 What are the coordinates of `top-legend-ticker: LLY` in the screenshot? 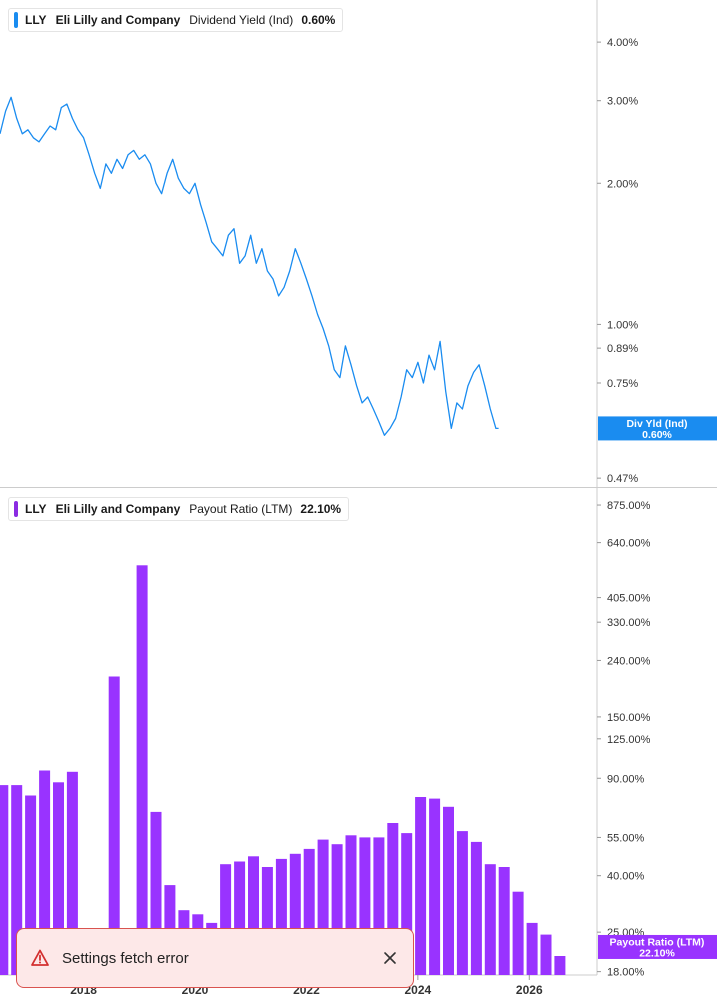 It's located at (36, 20).